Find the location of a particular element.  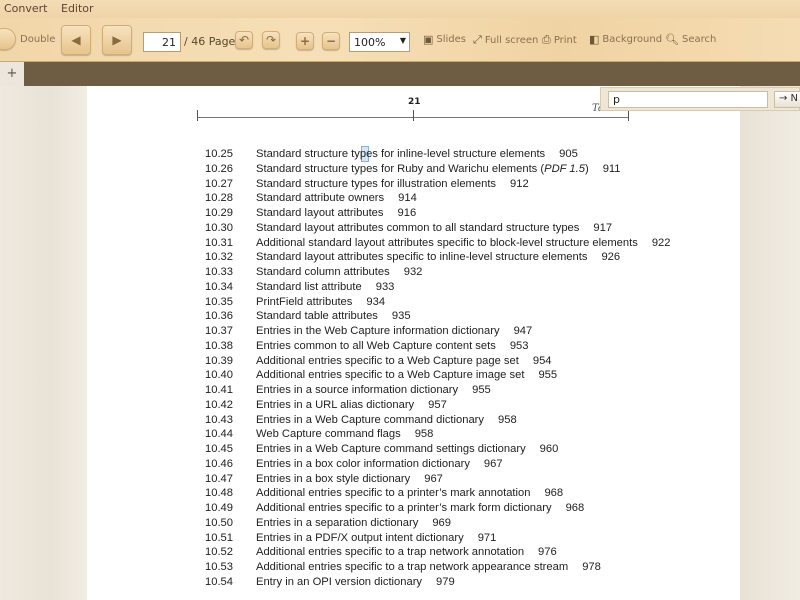

minus-icon: − is located at coordinates (331, 41).